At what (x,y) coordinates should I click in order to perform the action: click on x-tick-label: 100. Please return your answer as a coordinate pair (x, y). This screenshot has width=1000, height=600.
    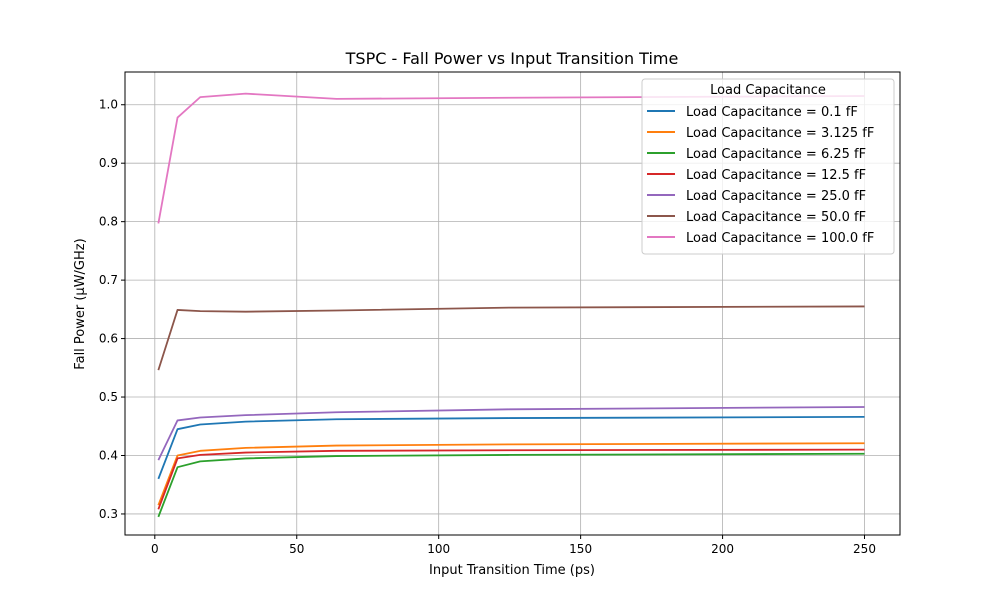
    Looking at the image, I should click on (438, 549).